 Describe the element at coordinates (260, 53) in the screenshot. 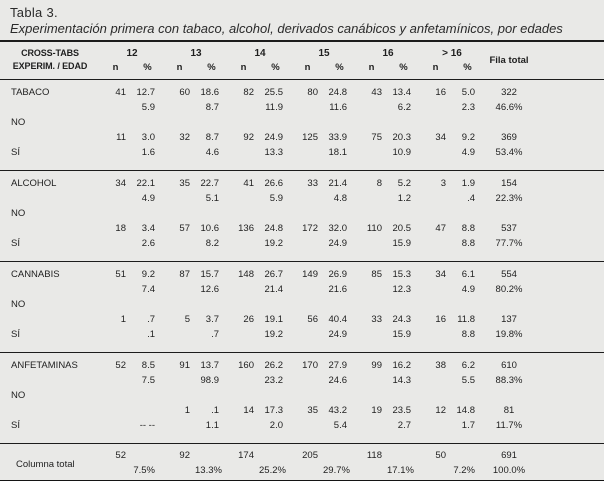

I see `header-age-2: 14` at that location.